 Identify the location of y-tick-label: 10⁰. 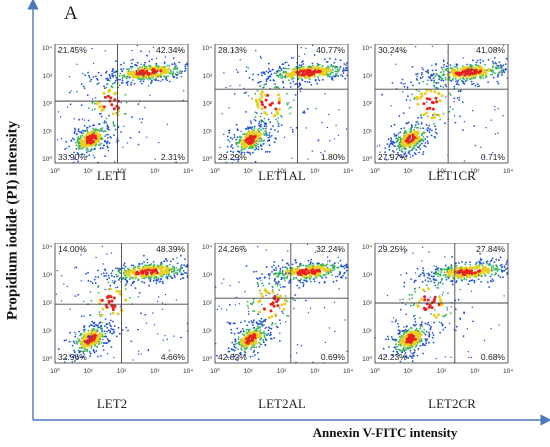
(207, 159).